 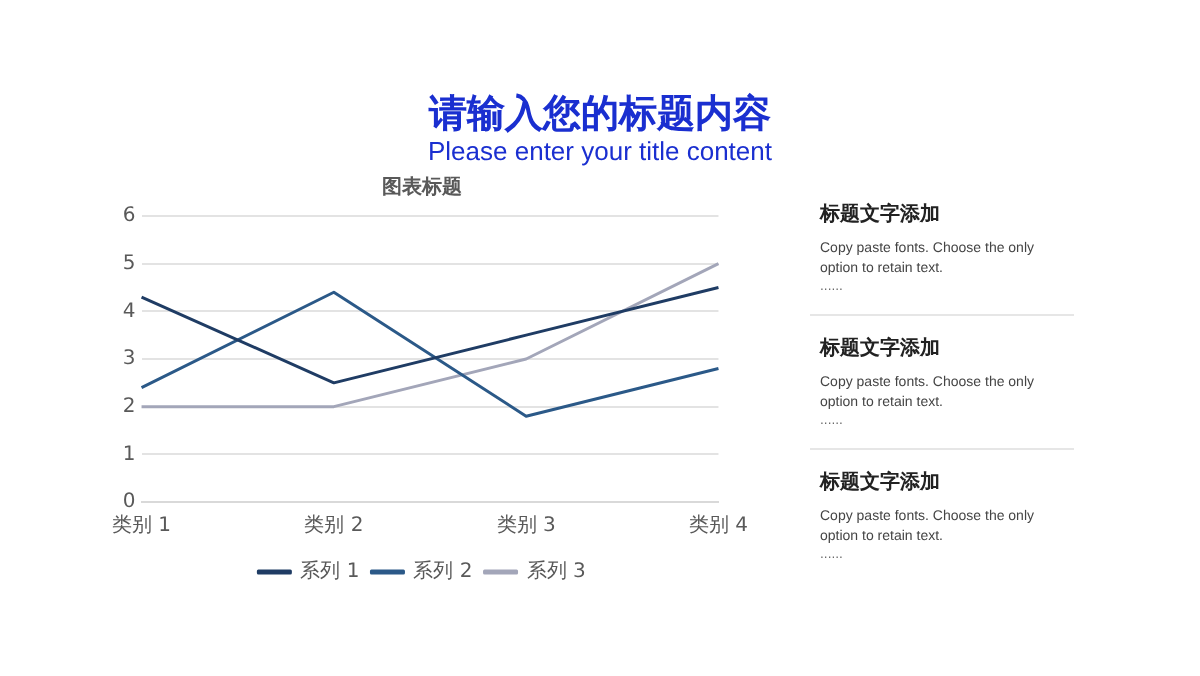 I want to click on y-tick-label: 1, so click(x=129, y=454).